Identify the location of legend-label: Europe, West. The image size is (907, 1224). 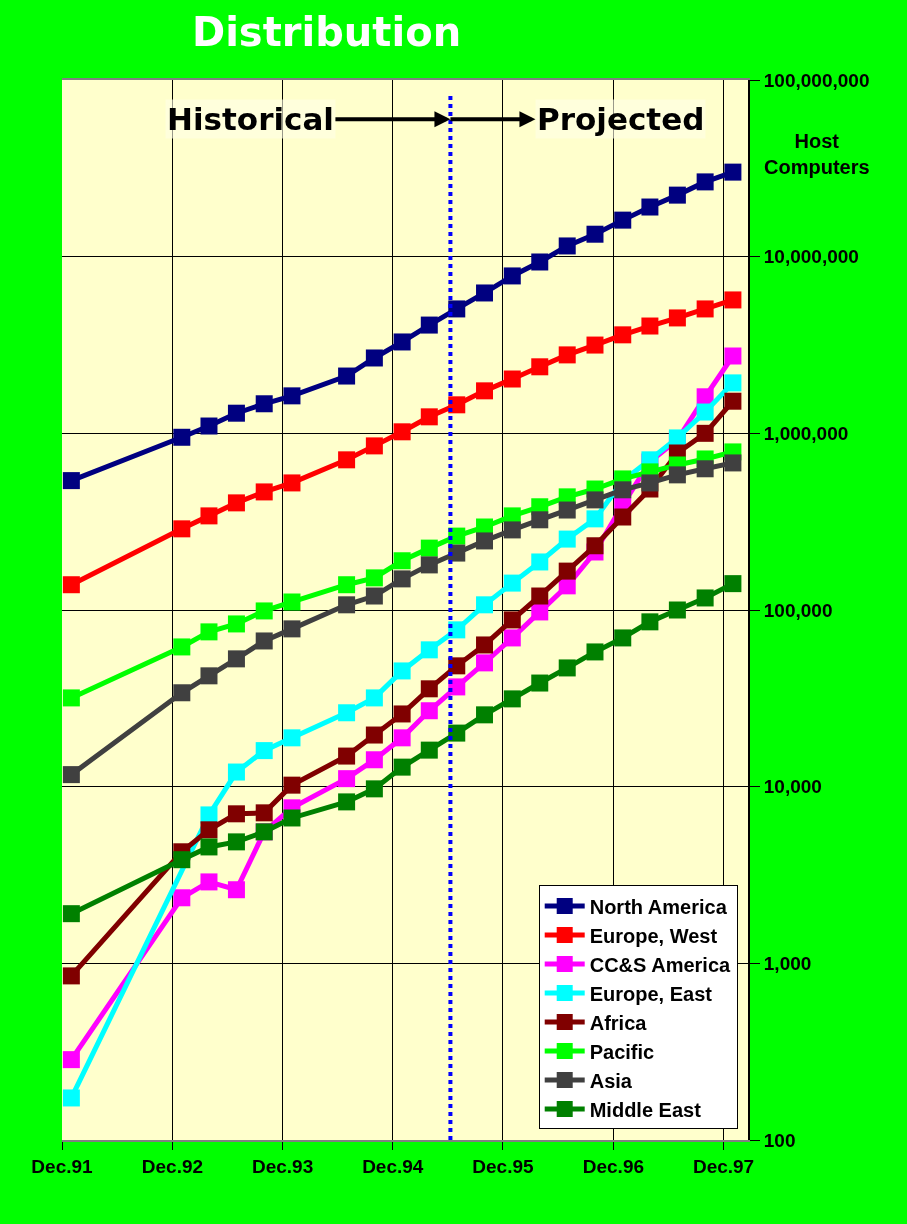
(653, 935).